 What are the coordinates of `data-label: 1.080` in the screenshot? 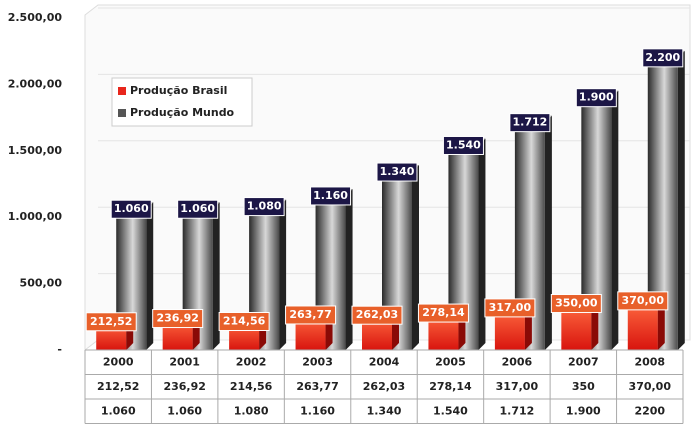 It's located at (264, 206).